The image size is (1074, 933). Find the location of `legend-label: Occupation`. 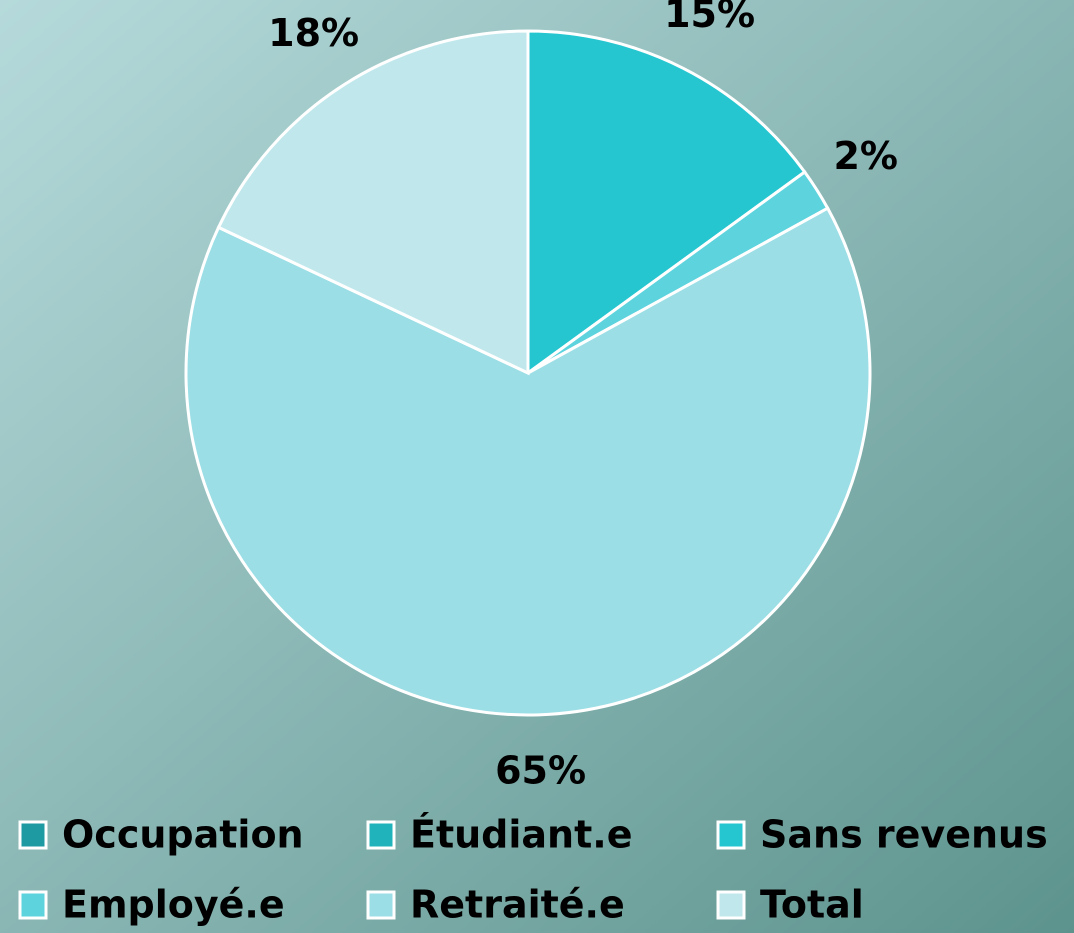

legend-label: Occupation is located at coordinates (183, 835).